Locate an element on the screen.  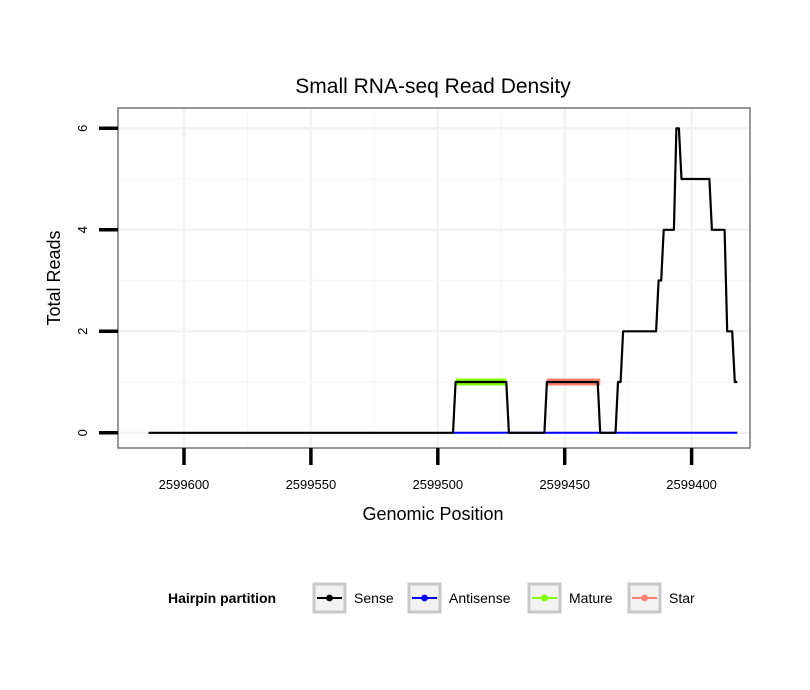
x-axis: 2599600 2599550 2599500 2599450 2599400 is located at coordinates (438, 470).